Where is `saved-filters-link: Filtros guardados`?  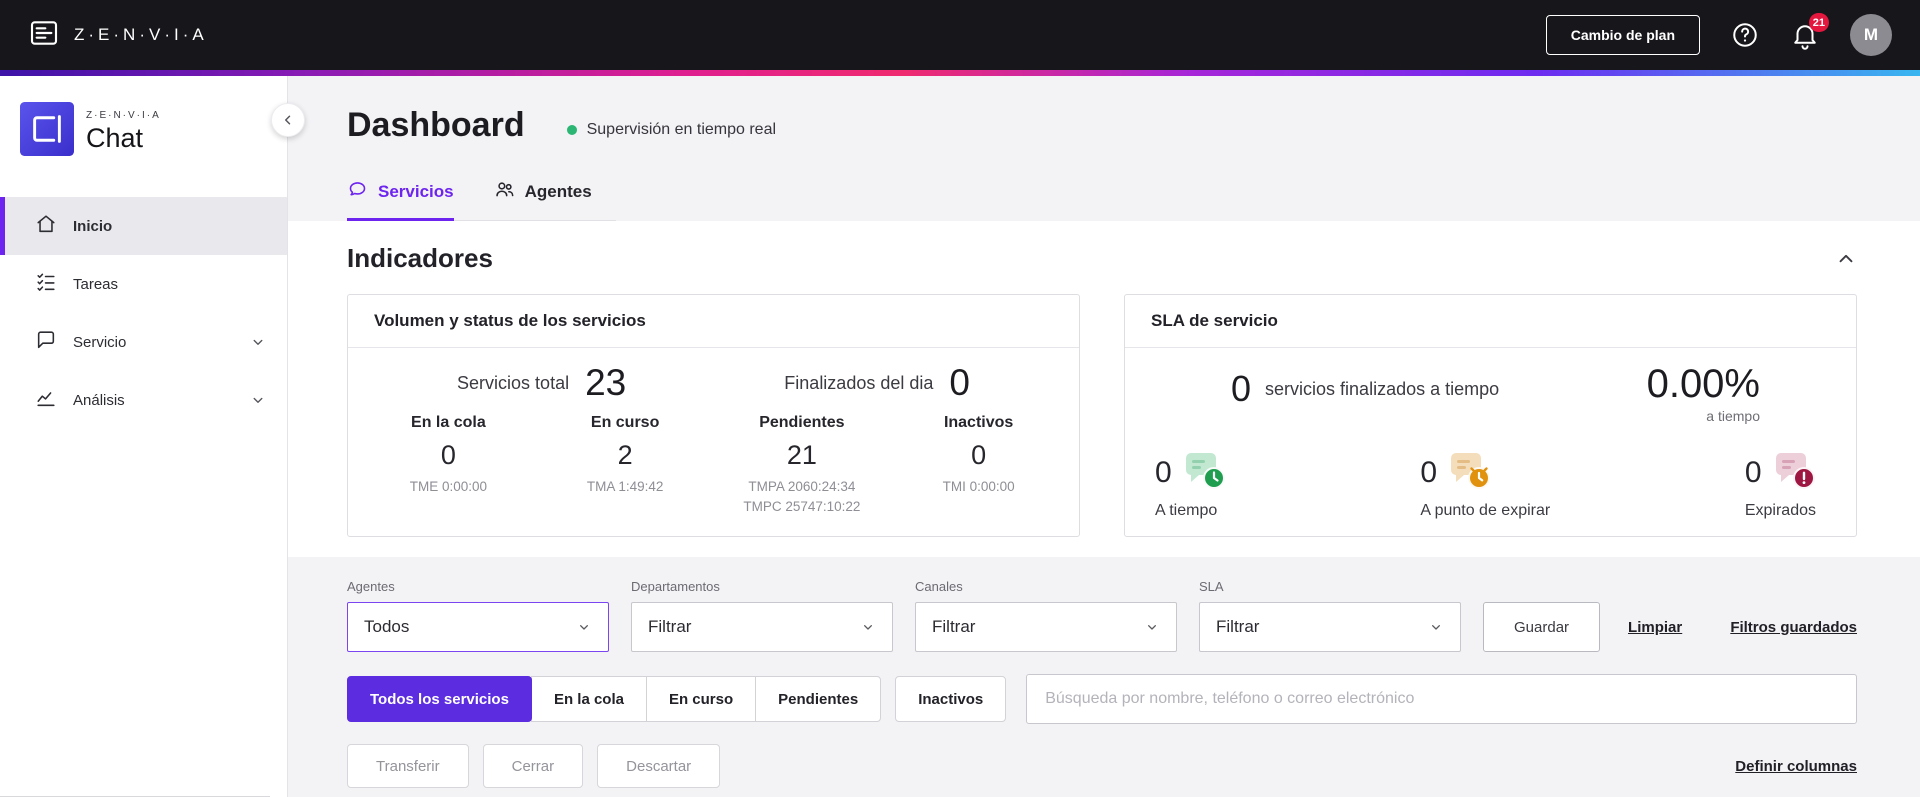
saved-filters-link: Filtros guardados is located at coordinates (1793, 627).